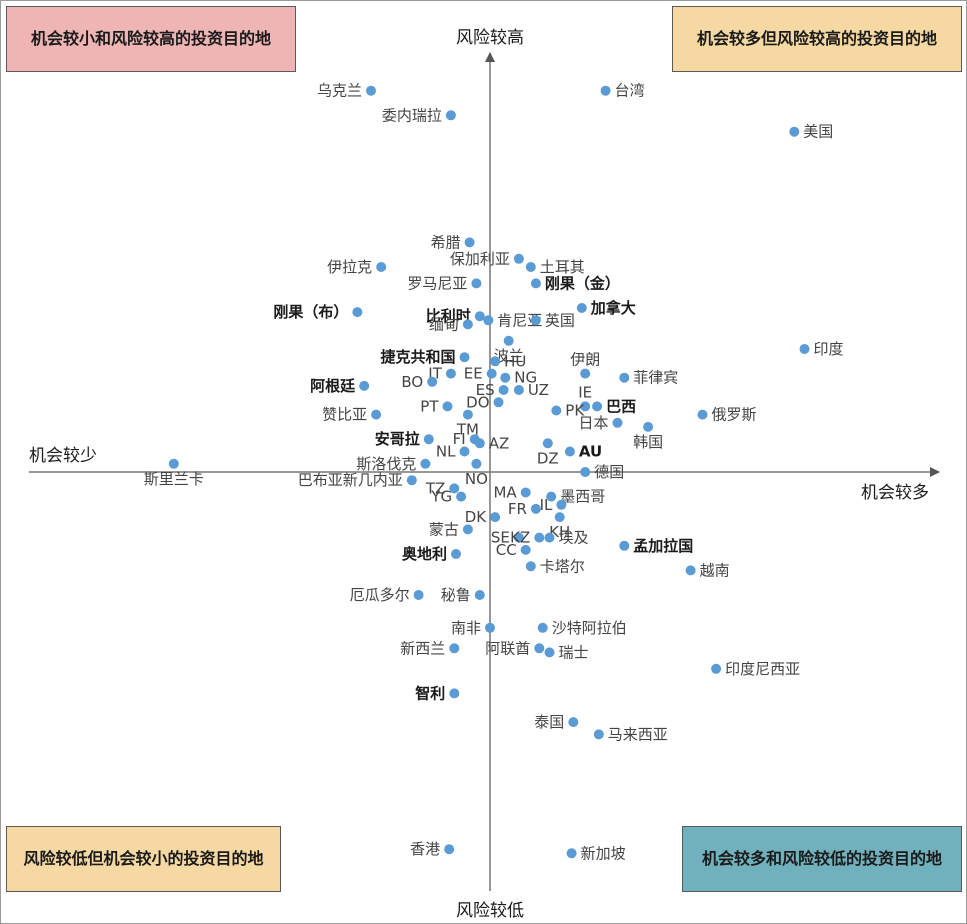 This screenshot has width=967, height=924. What do you see at coordinates (818, 132) in the screenshot?
I see `point-label: 美国` at bounding box center [818, 132].